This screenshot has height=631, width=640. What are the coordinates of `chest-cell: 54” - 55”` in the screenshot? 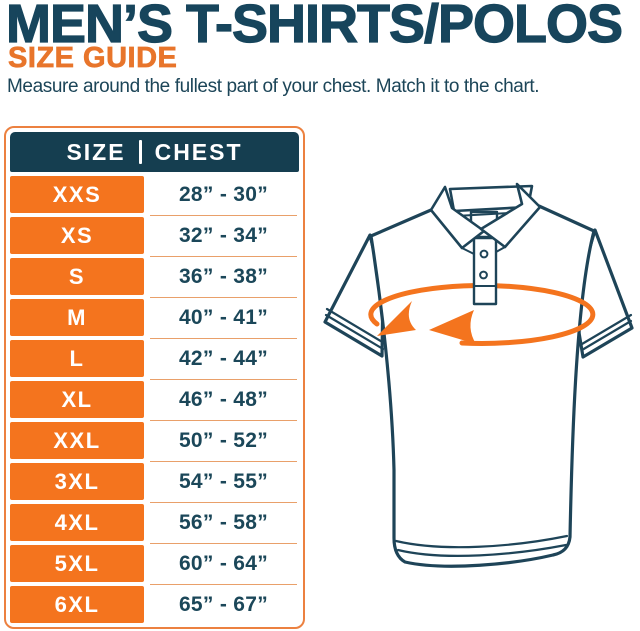 It's located at (223, 480).